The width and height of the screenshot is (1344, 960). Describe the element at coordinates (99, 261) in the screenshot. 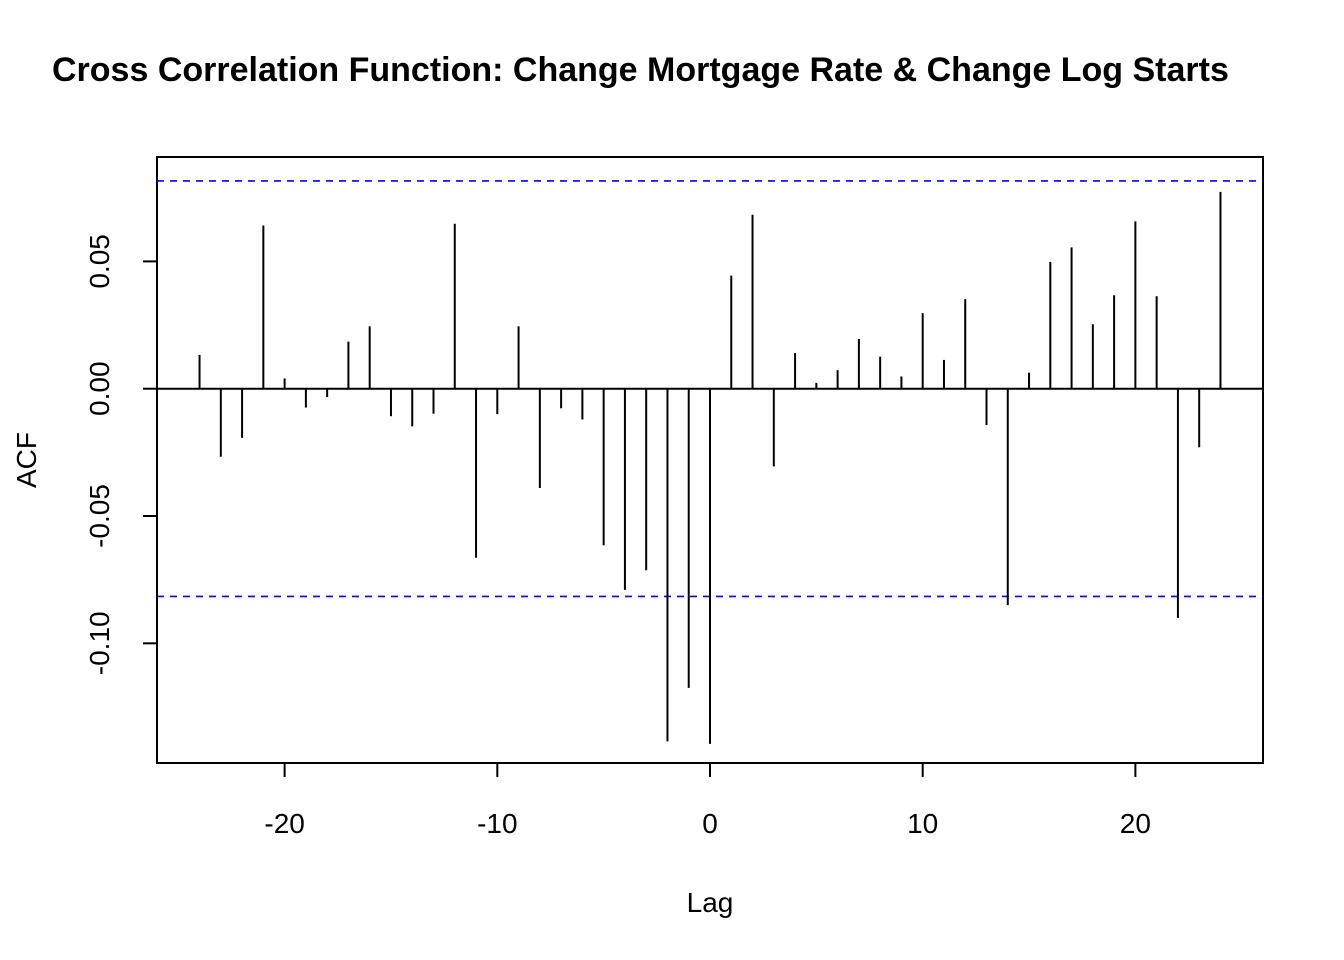

I see `y-tick-label: 0.05` at that location.